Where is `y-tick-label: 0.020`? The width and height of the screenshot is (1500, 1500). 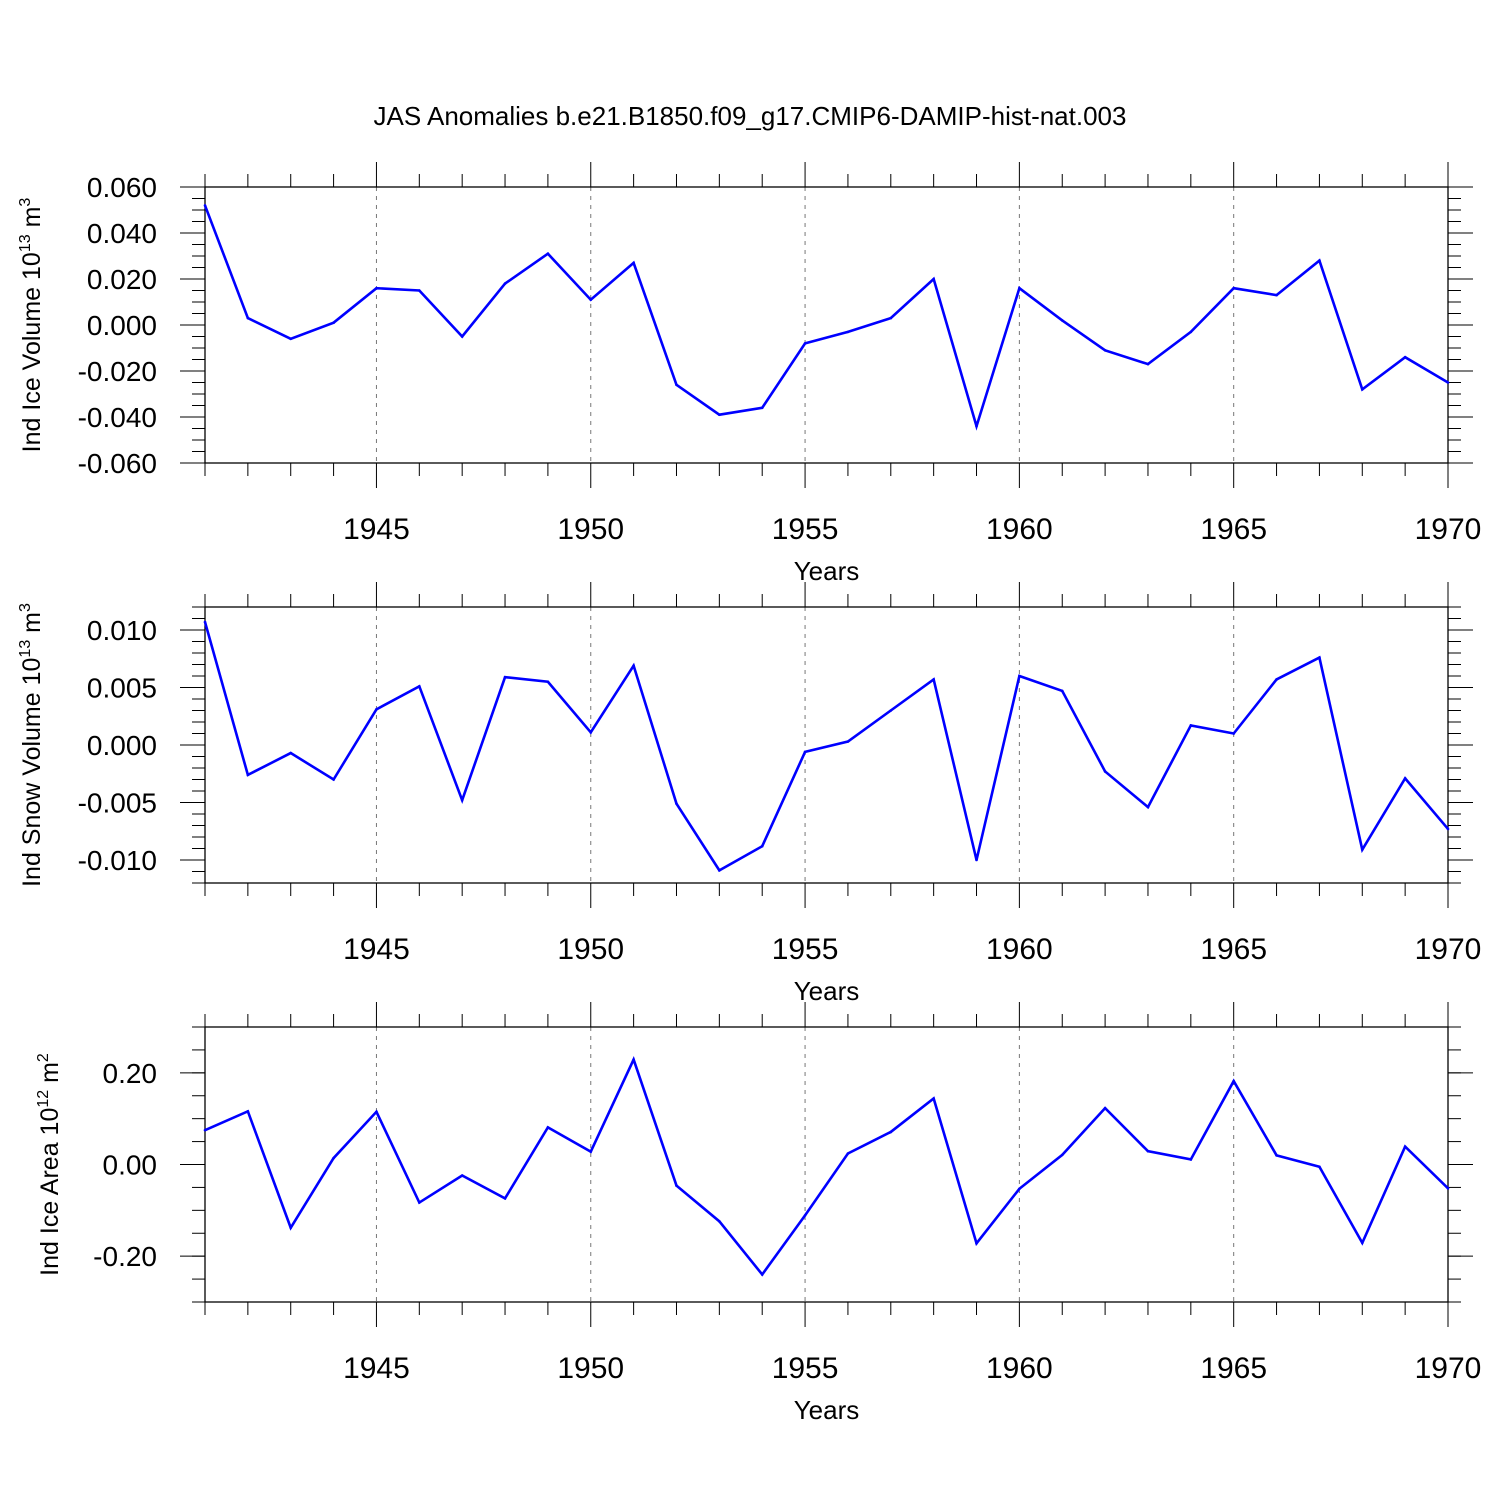 y-tick-label: 0.020 is located at coordinates (122, 279).